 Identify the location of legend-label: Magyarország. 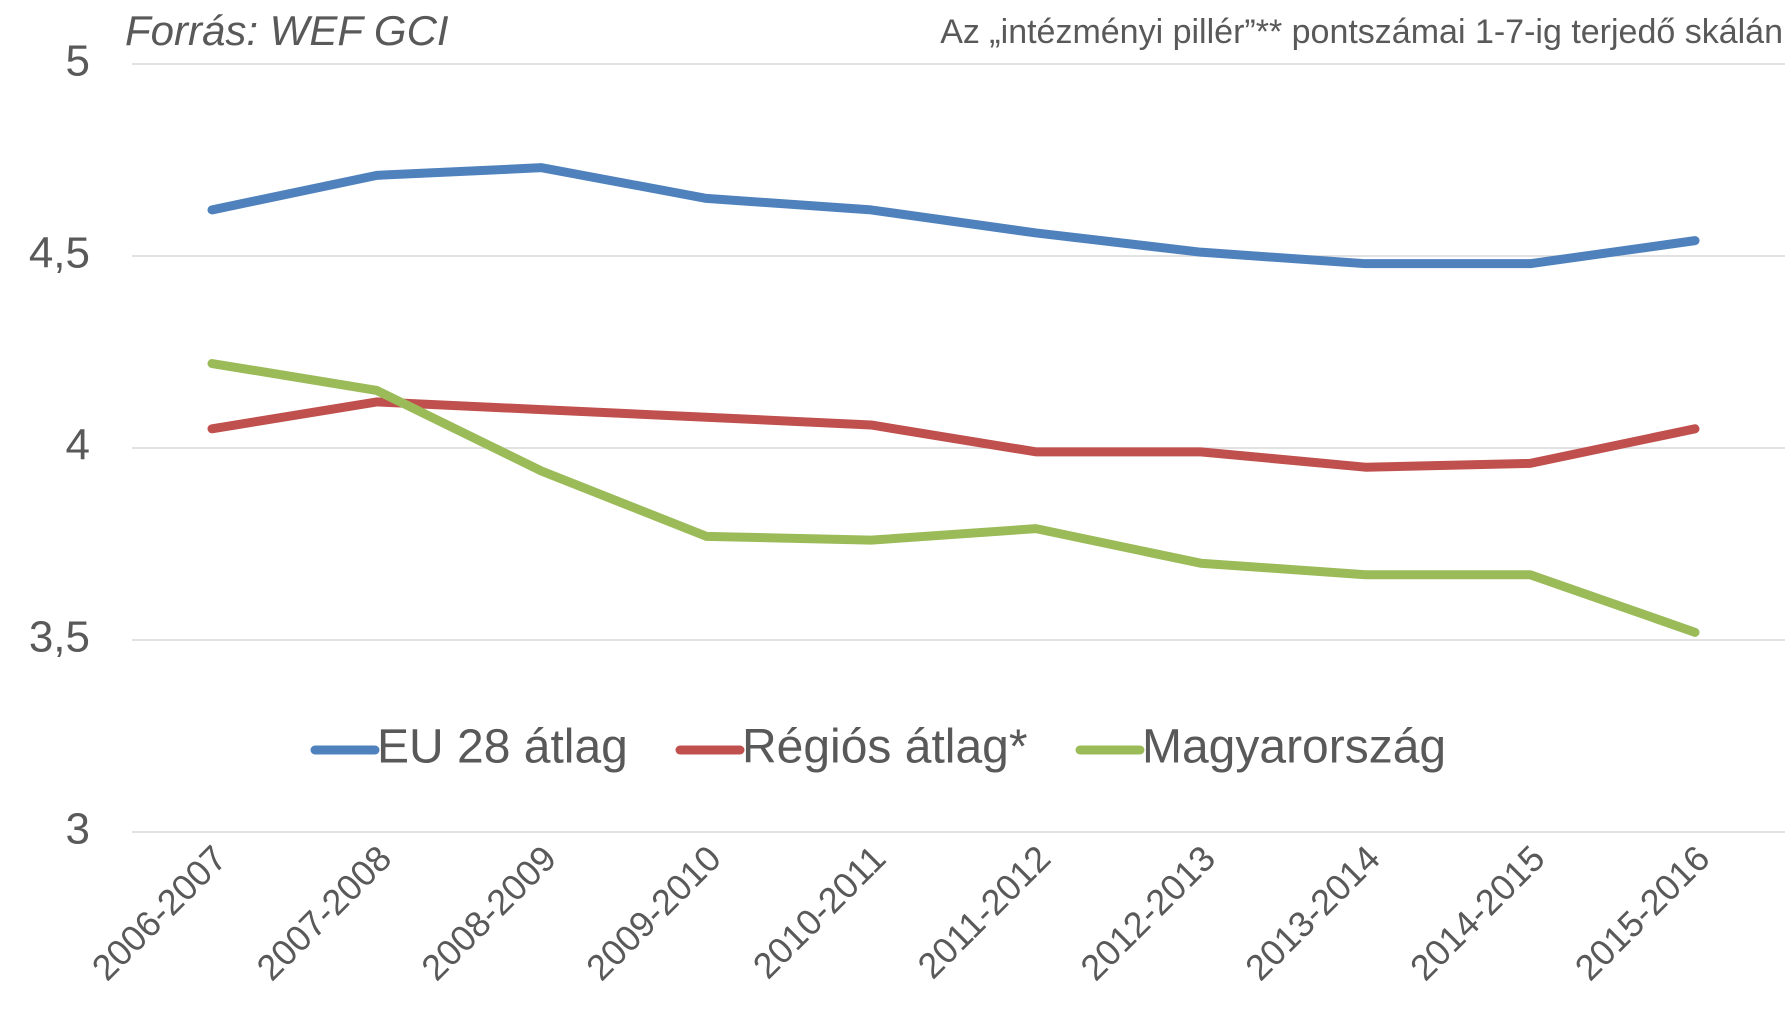
(1294, 747).